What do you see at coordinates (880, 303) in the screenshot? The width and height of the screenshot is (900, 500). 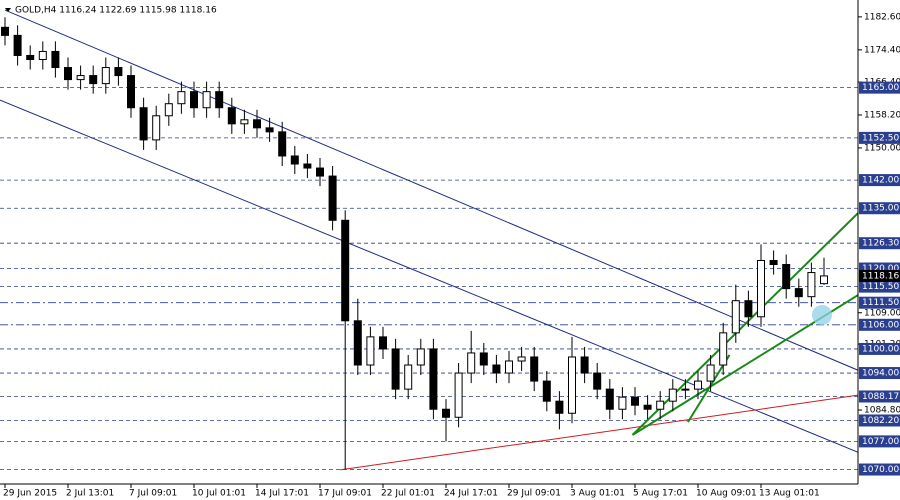 I see `level-label: 1111.50` at bounding box center [880, 303].